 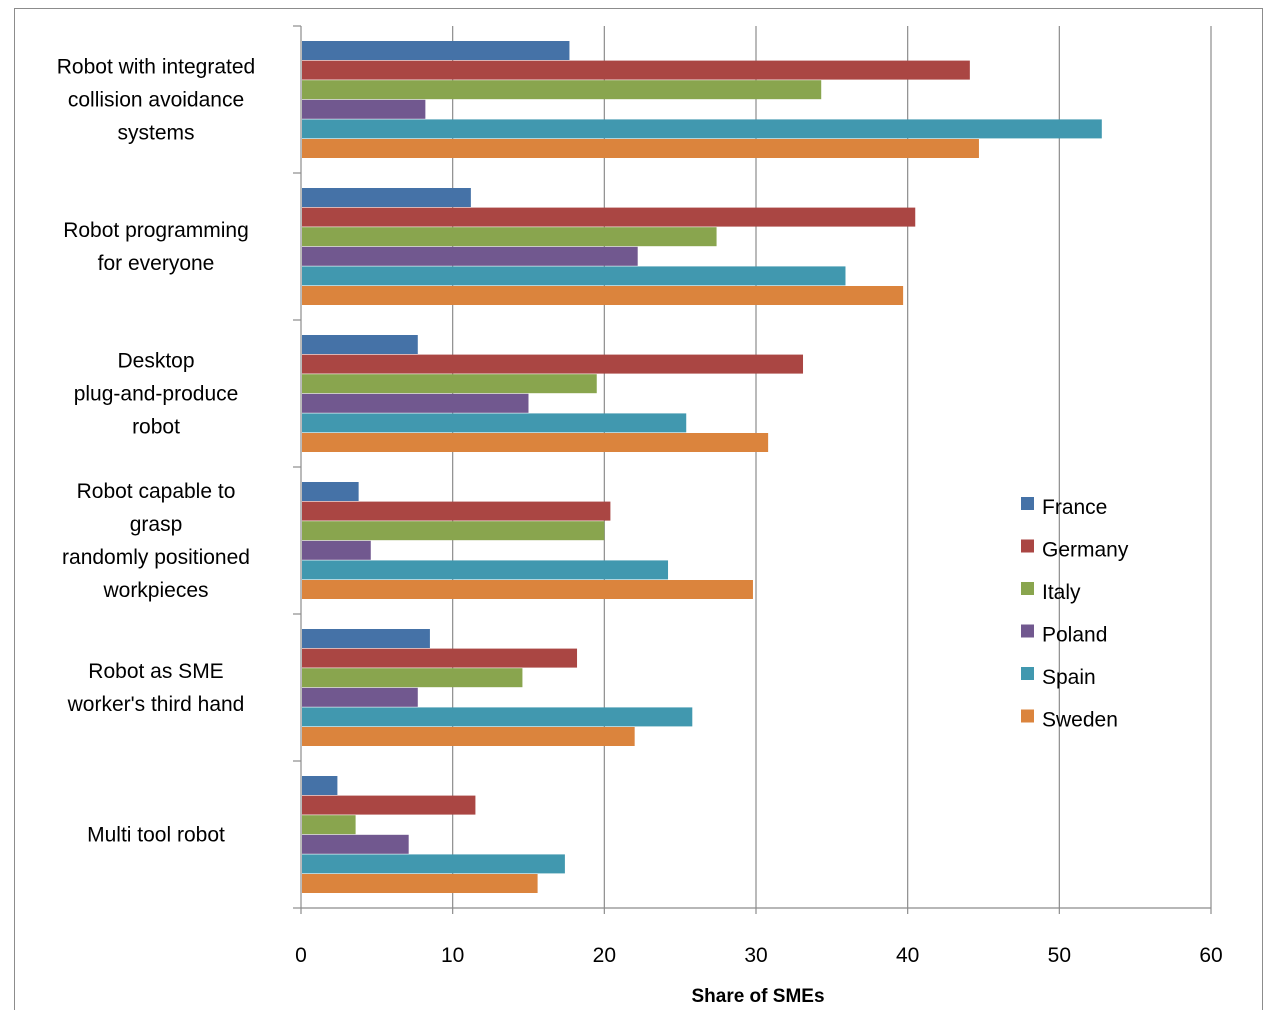 What do you see at coordinates (301, 955) in the screenshot?
I see `x-tick-label-0: 0` at bounding box center [301, 955].